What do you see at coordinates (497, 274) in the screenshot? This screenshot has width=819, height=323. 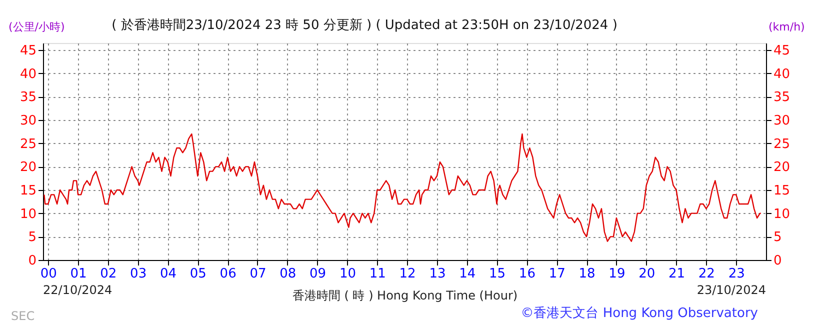 I see `x-tick-label: 15` at bounding box center [497, 274].